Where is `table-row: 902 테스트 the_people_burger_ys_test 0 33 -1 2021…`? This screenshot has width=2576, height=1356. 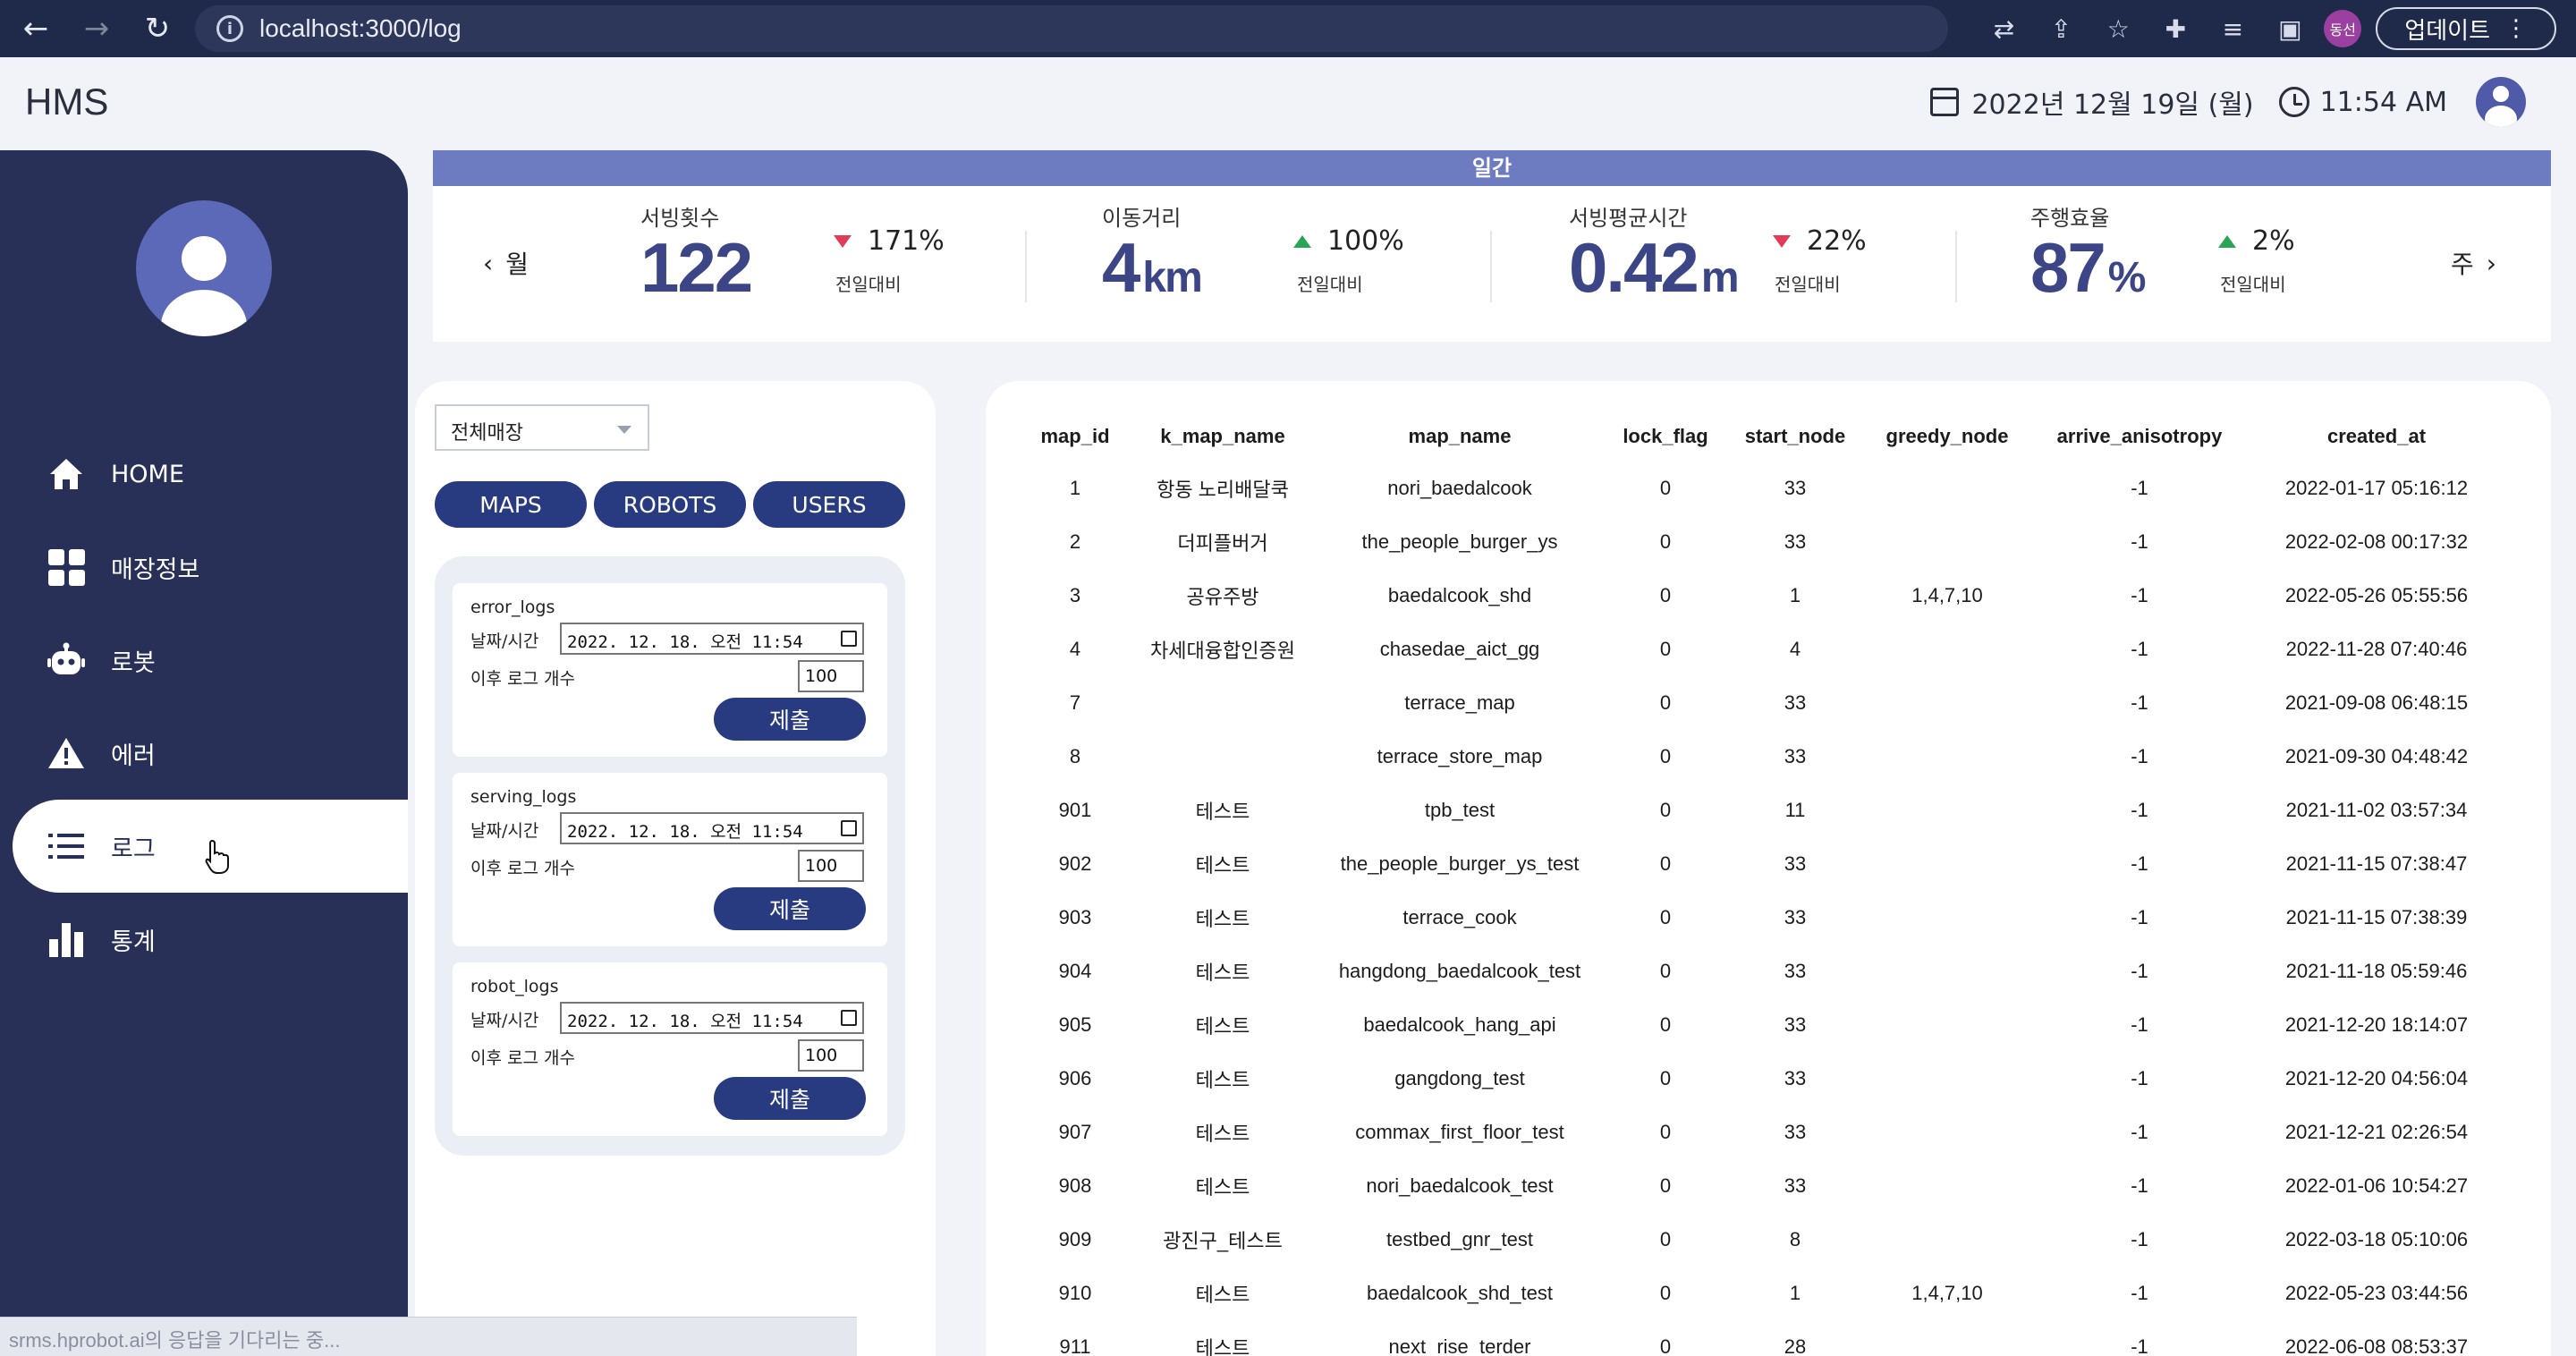
table-row: 902 테스트 the_people_burger_ys_test 0 33 -1 2021… is located at coordinates (1763, 864).